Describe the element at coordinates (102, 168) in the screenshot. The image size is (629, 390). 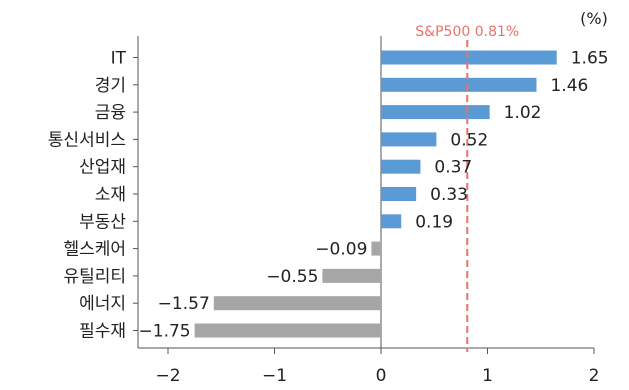
I see `category-label: 산업재` at that location.